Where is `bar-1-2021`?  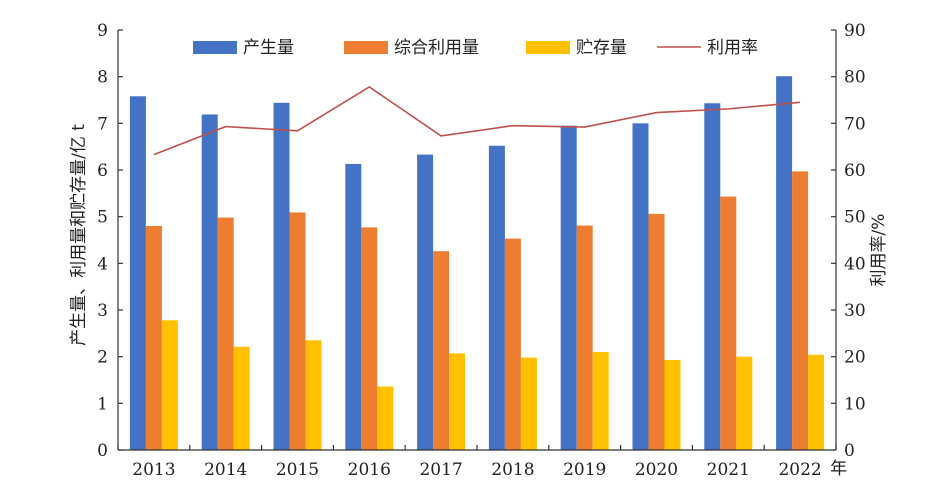
bar-1-2021 is located at coordinates (712, 277).